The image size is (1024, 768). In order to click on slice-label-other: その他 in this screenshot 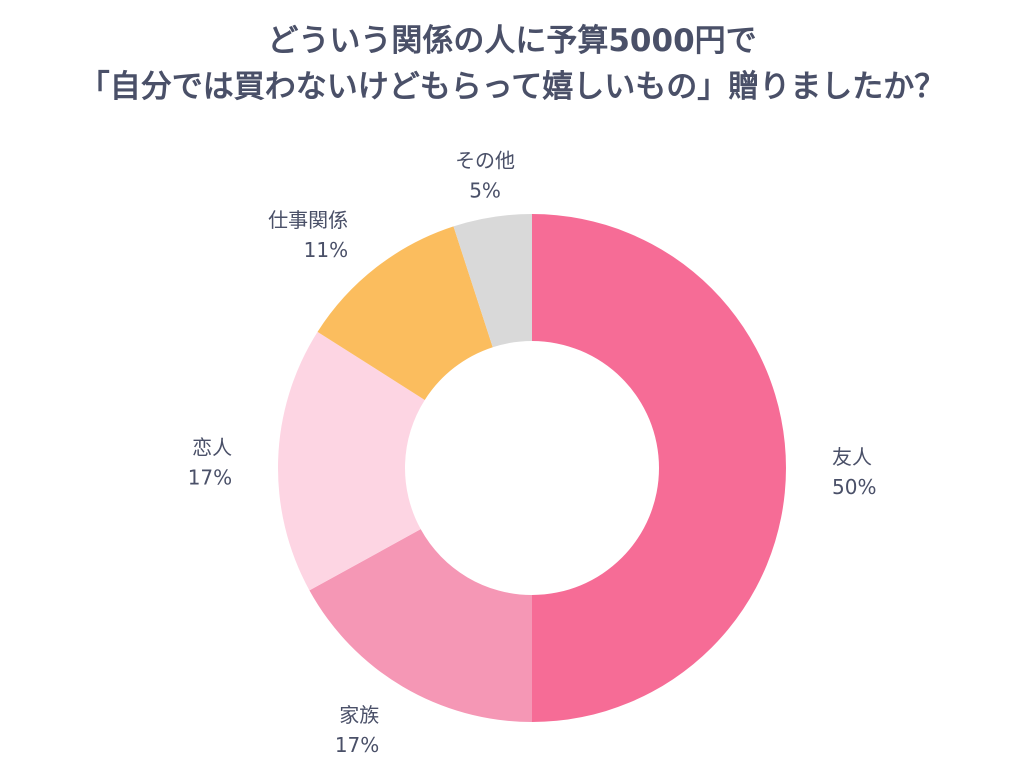, I will do `click(485, 161)`.